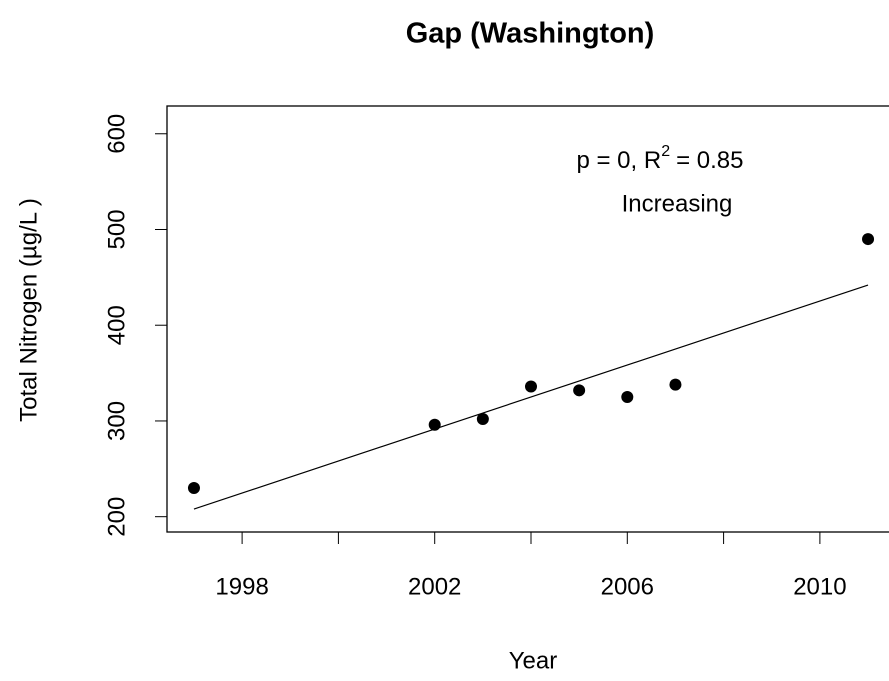 The height and width of the screenshot is (681, 889). Describe the element at coordinates (677, 203) in the screenshot. I see `annotation-direction: Increasing` at that location.